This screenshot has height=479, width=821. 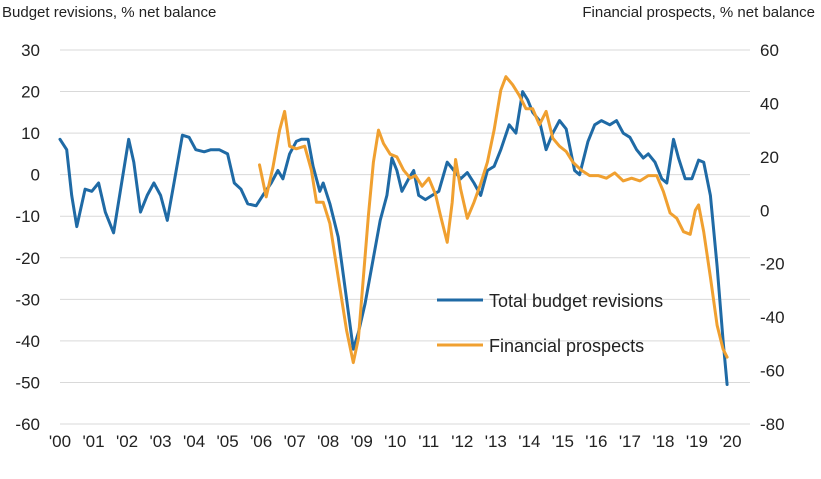 I want to click on right-tick-label: -80, so click(x=772, y=424).